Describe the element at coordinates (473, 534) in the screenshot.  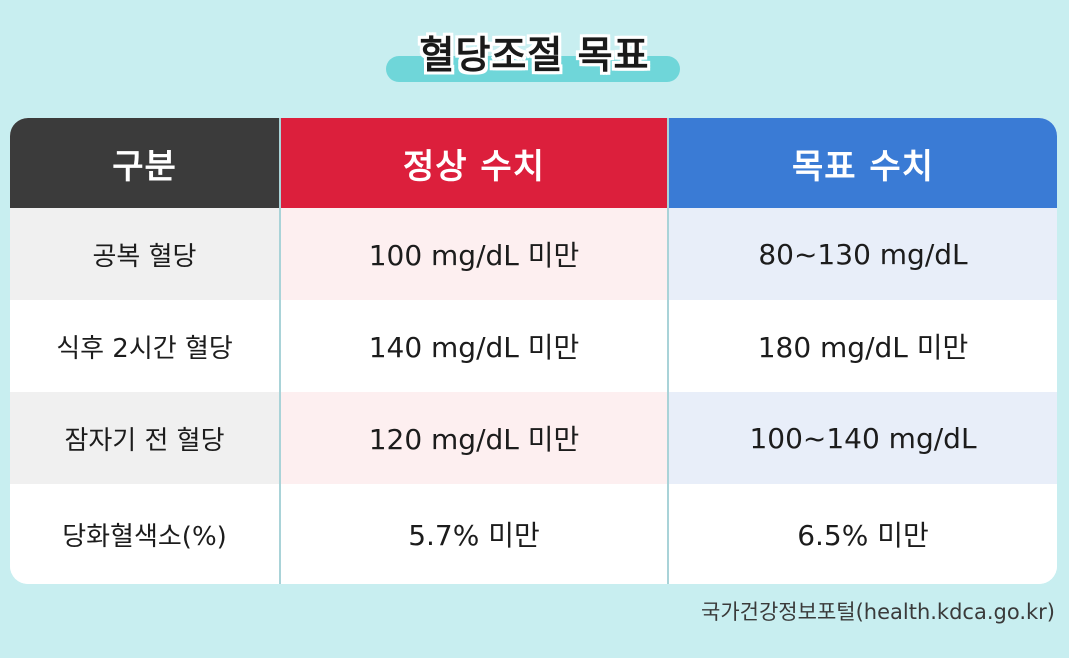
I see `normal-value-cell: 5.7% 미만` at that location.